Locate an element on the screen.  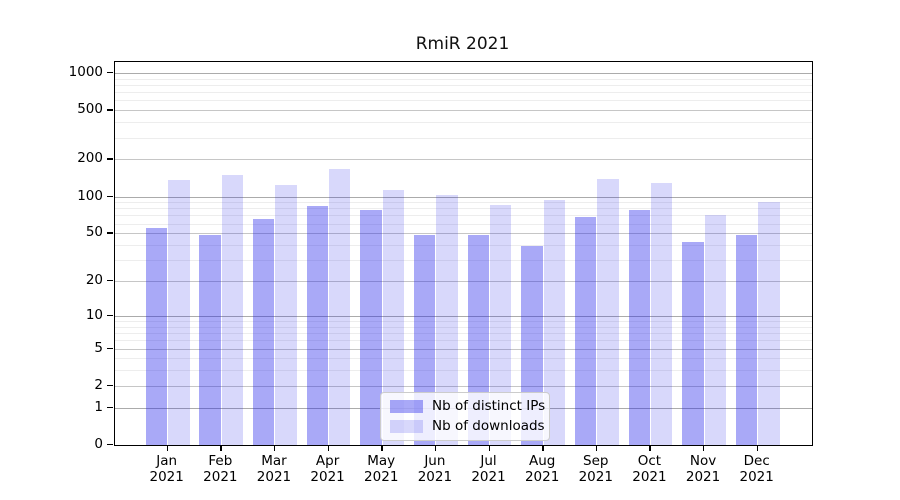
x-tick-label: Sep 2021 is located at coordinates (596, 469).